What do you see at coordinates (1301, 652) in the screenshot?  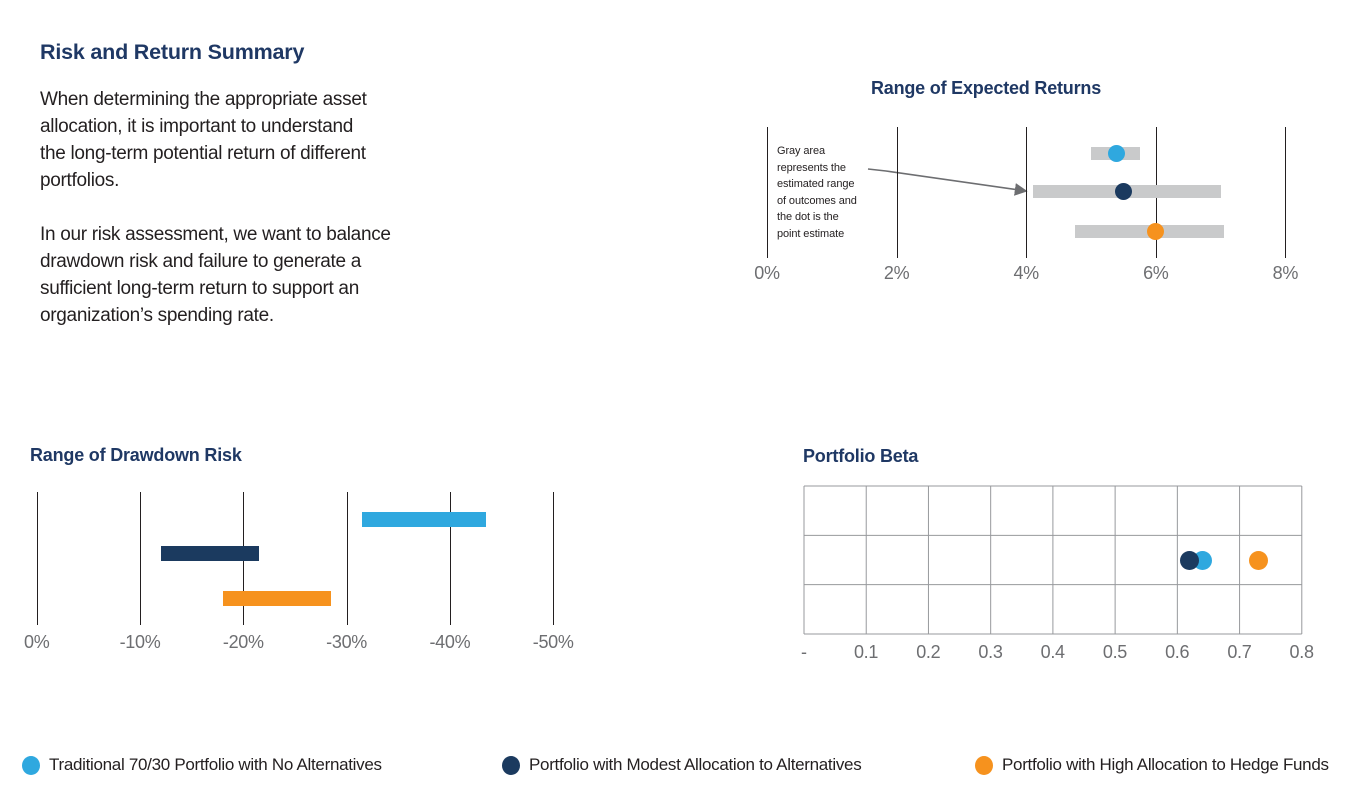 I see `axis-tick-label: 0.8` at bounding box center [1301, 652].